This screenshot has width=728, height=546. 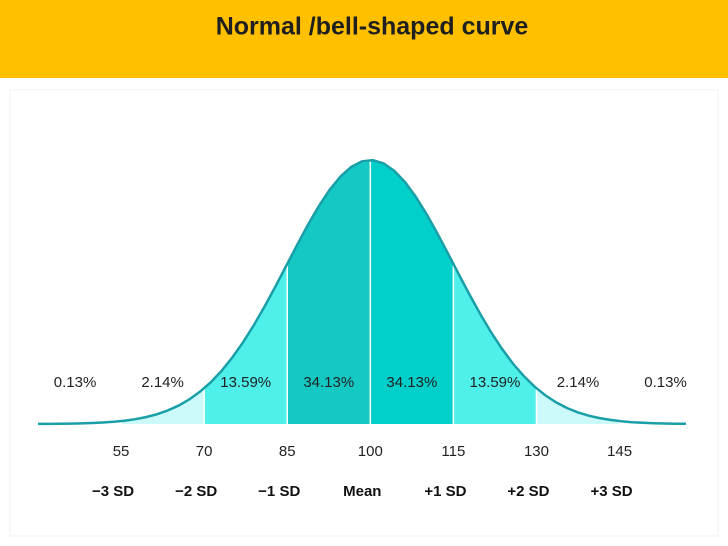 What do you see at coordinates (619, 451) in the screenshot?
I see `x-tick-label: 145` at bounding box center [619, 451].